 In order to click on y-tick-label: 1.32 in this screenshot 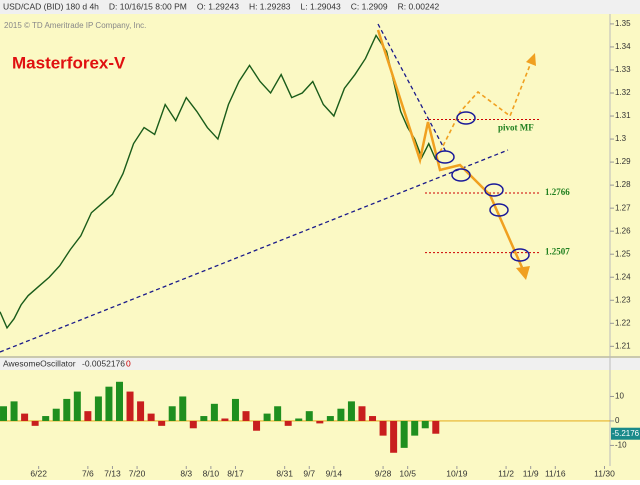, I will do `click(623, 92)`.